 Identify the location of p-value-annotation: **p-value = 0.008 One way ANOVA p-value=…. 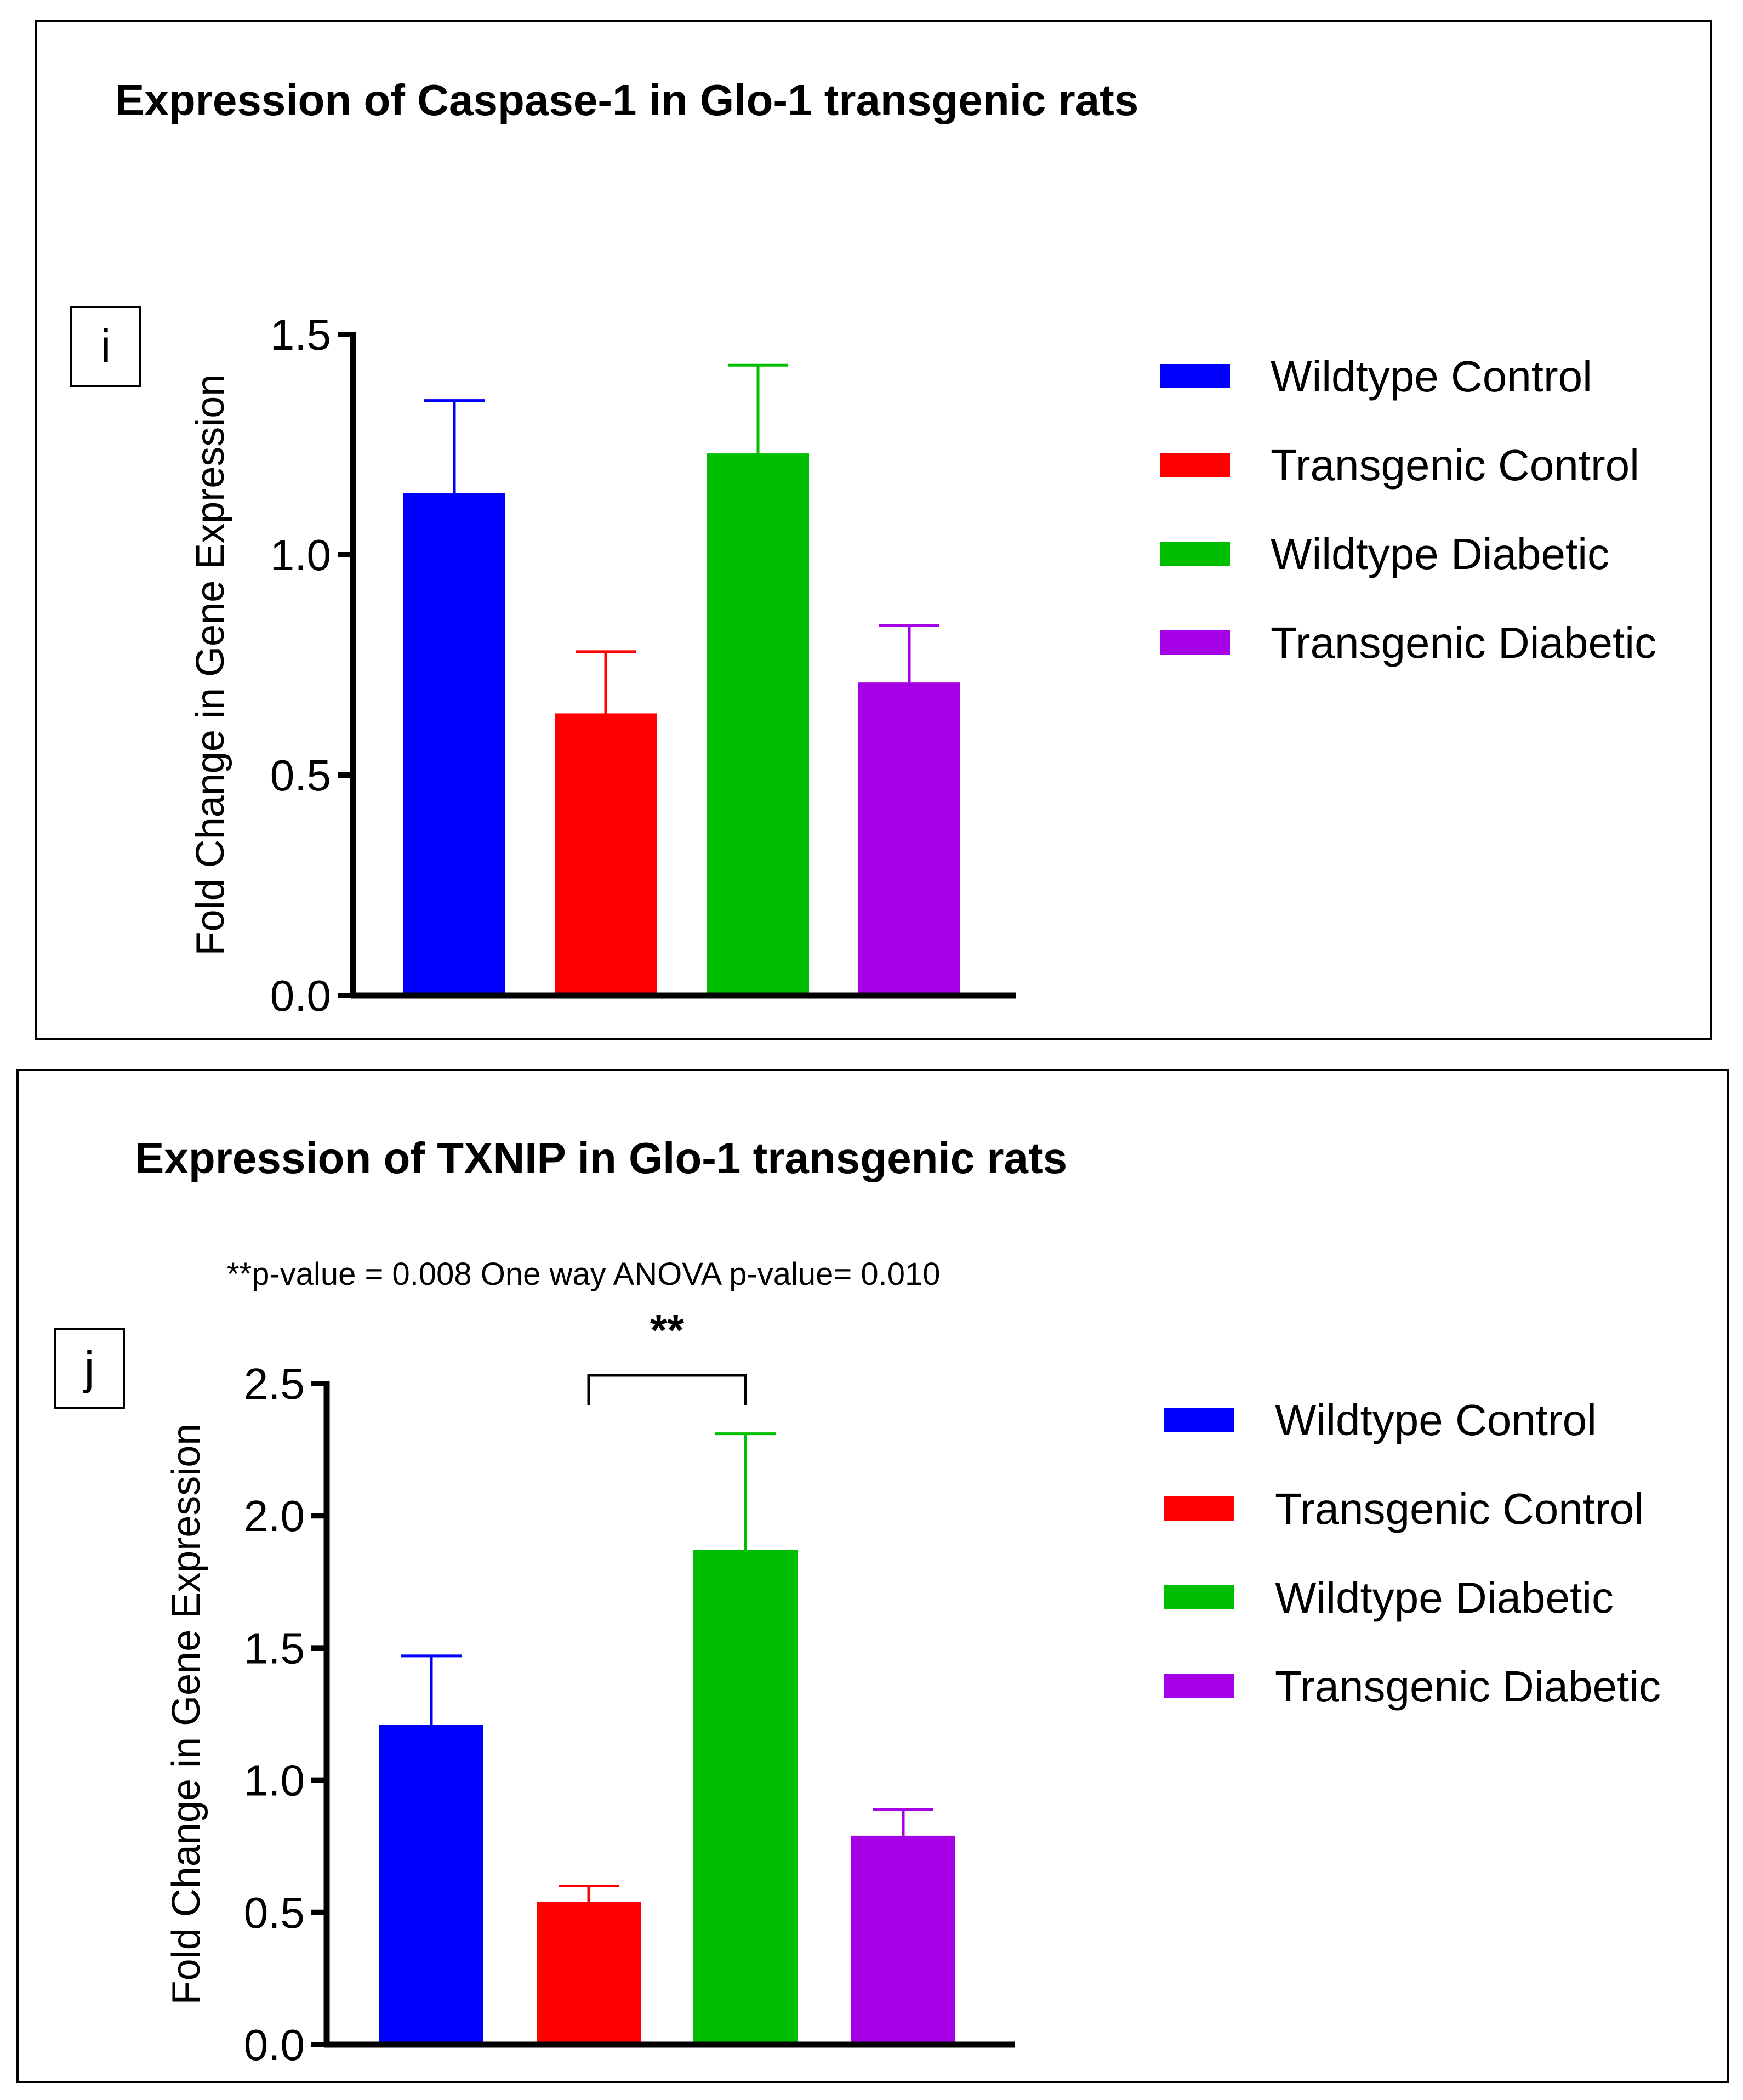
(584, 1274).